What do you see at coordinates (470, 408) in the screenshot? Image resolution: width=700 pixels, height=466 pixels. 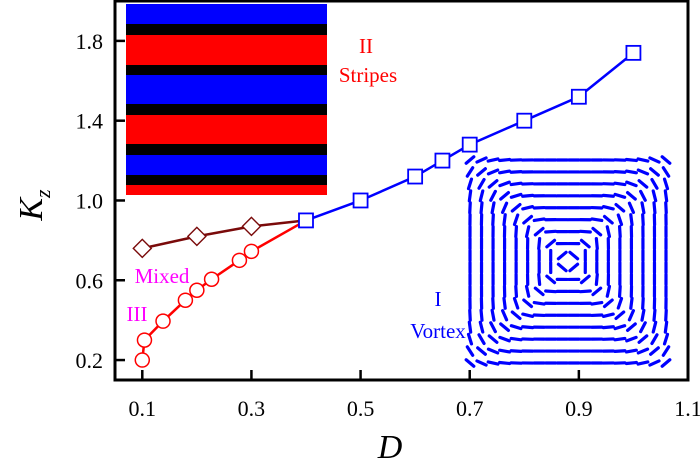 I see `x-tick-label: 0.7` at bounding box center [470, 408].